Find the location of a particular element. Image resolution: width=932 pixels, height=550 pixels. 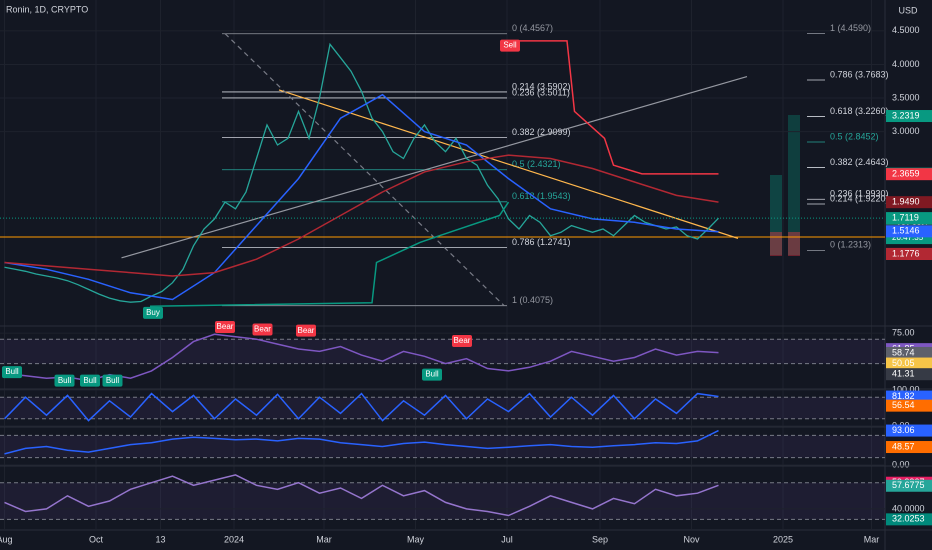

price-tag-text: 32.0253 is located at coordinates (908, 519).